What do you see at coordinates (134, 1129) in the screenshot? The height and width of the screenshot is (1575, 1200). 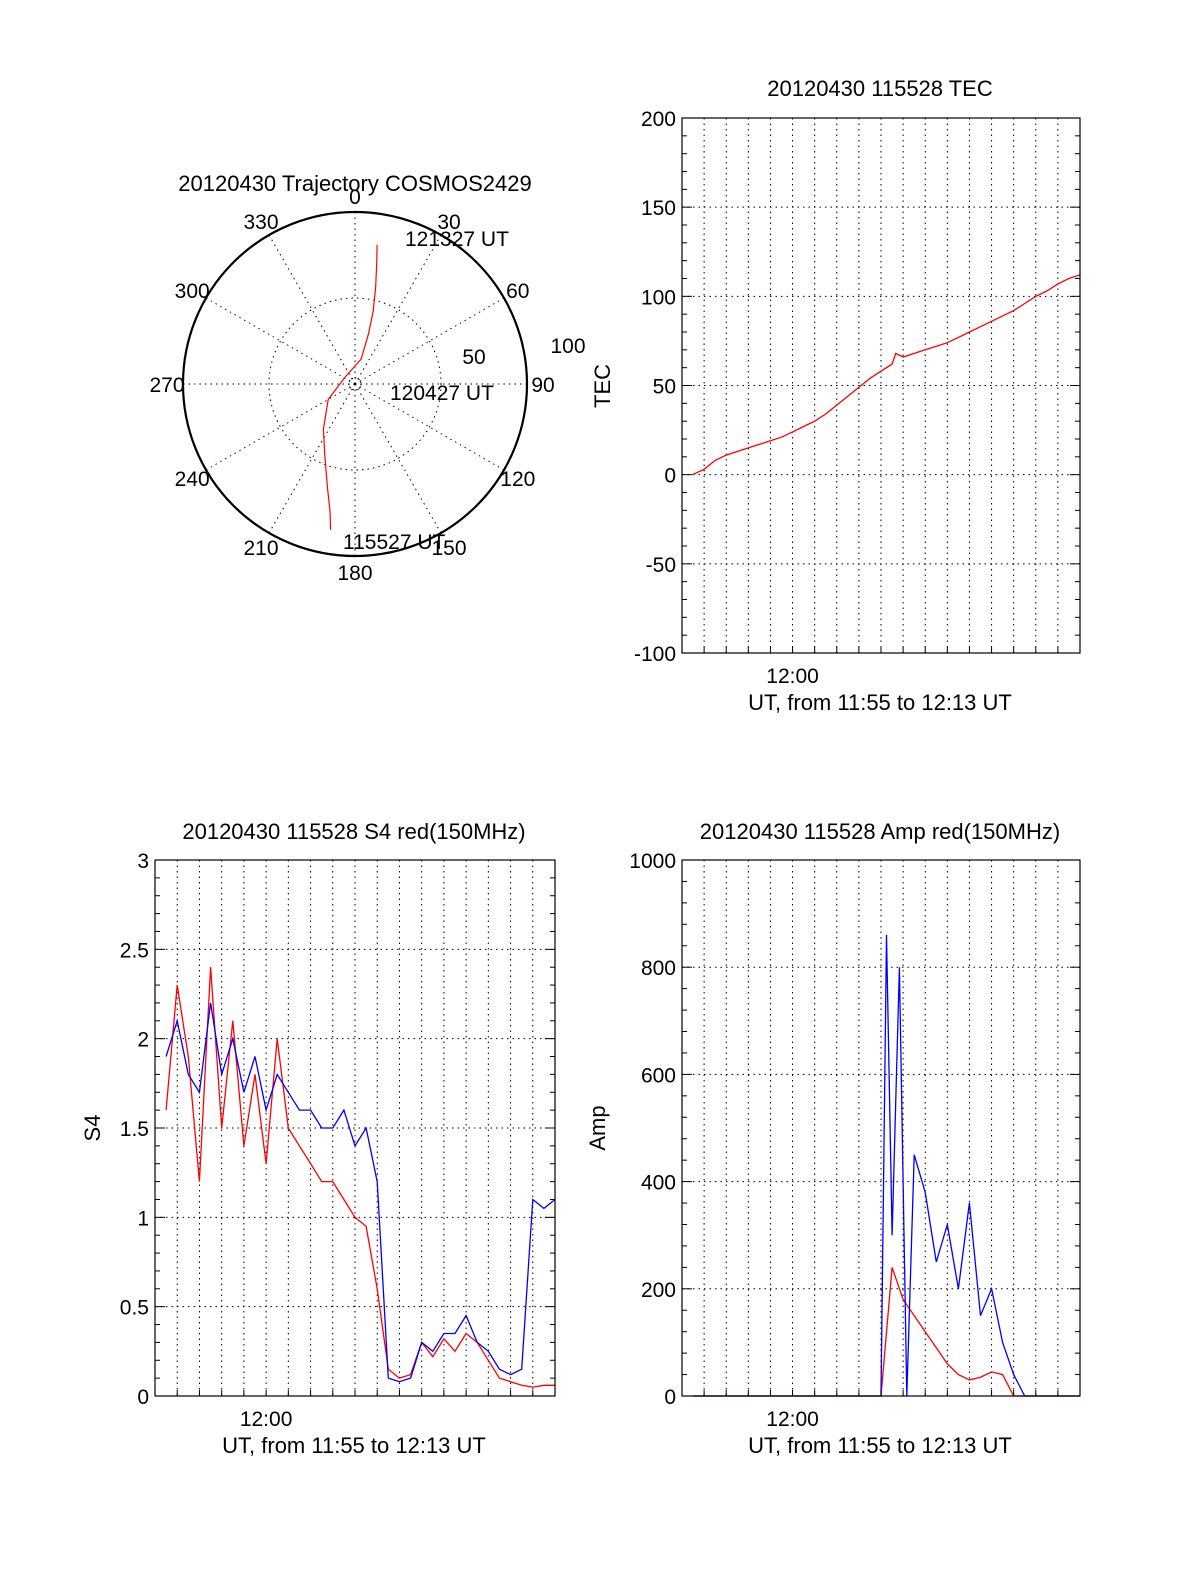 I see `s4-ytick-label: 1.5` at bounding box center [134, 1129].